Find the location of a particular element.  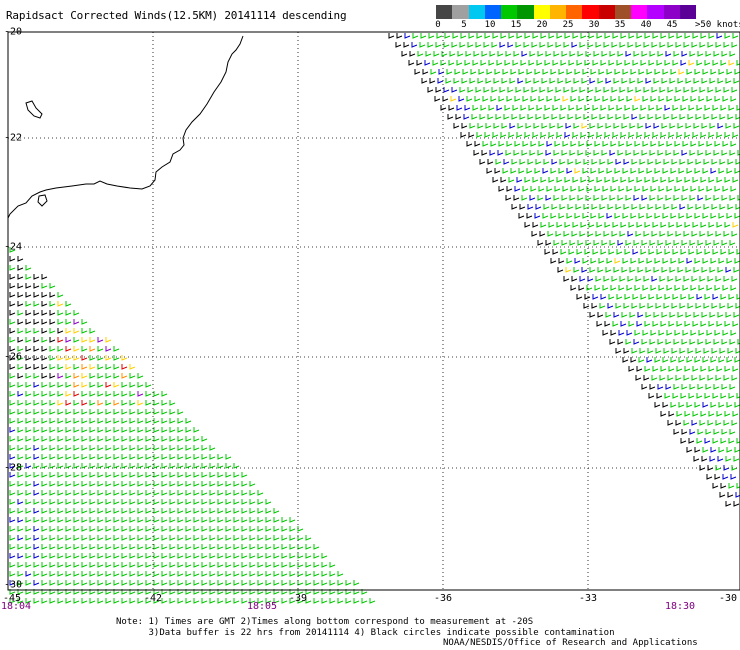

lat-label-30: -30 is located at coordinates (13, 585).